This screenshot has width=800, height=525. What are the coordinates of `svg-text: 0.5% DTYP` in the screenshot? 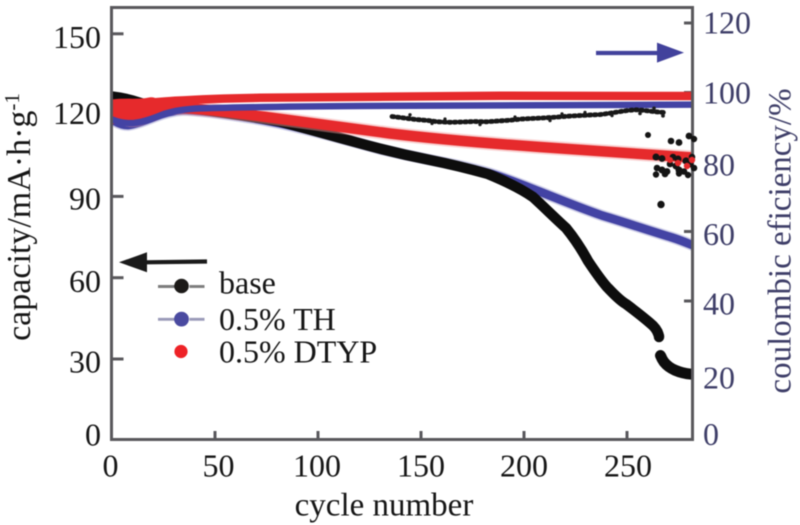 It's located at (298, 352).